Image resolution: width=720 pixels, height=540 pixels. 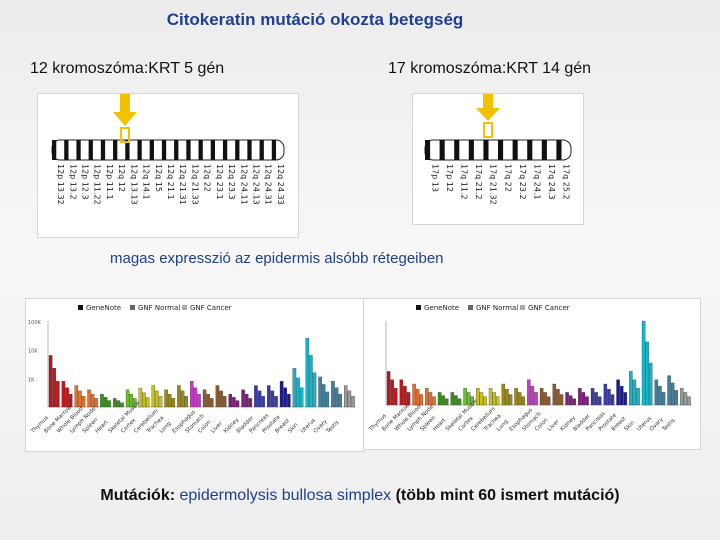 I want to click on chr17-band-label: 17q 25.2, so click(x=566, y=182).